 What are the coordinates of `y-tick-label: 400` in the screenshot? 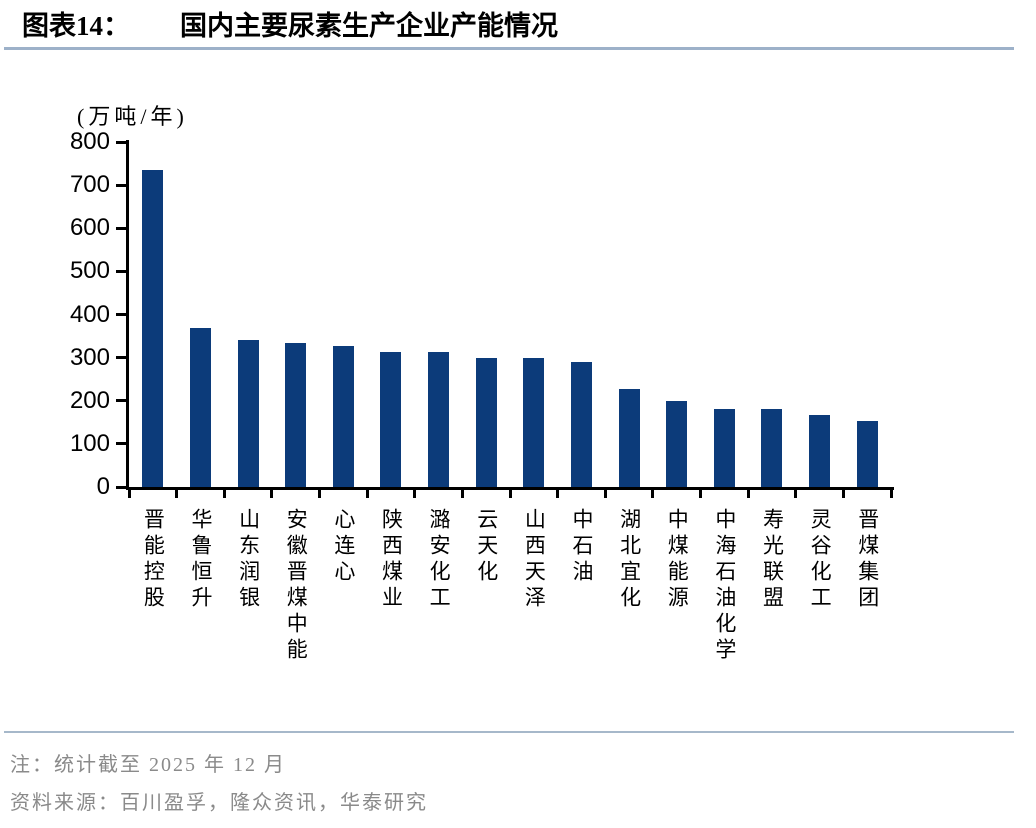 It's located at (89, 314).